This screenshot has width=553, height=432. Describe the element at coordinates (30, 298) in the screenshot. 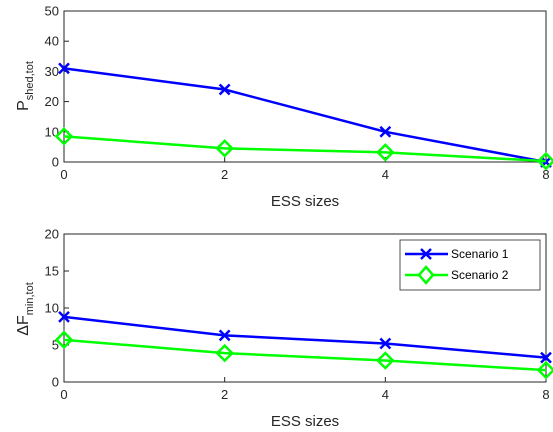

I see `y-axis-label-bottom-sub: min,tot` at that location.